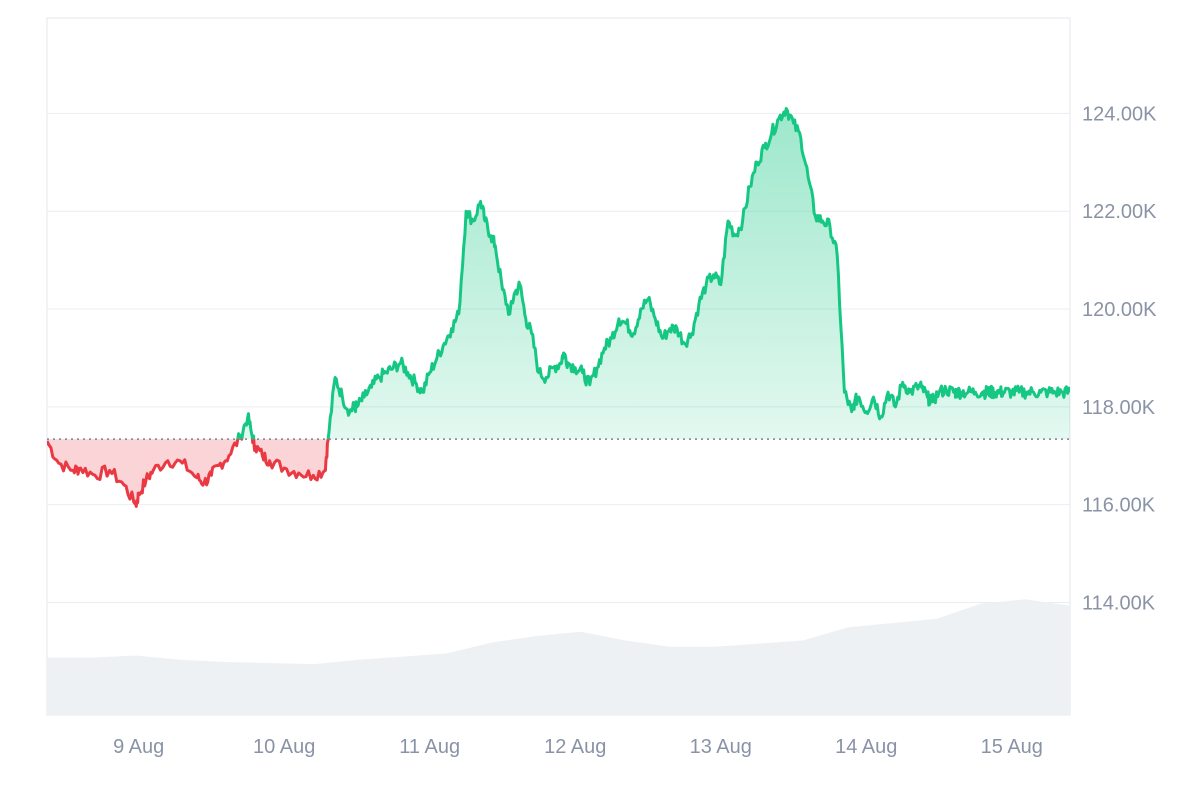 Image resolution: width=1200 pixels, height=805 pixels. I want to click on y-tick-label: 114.00K, so click(1119, 604).